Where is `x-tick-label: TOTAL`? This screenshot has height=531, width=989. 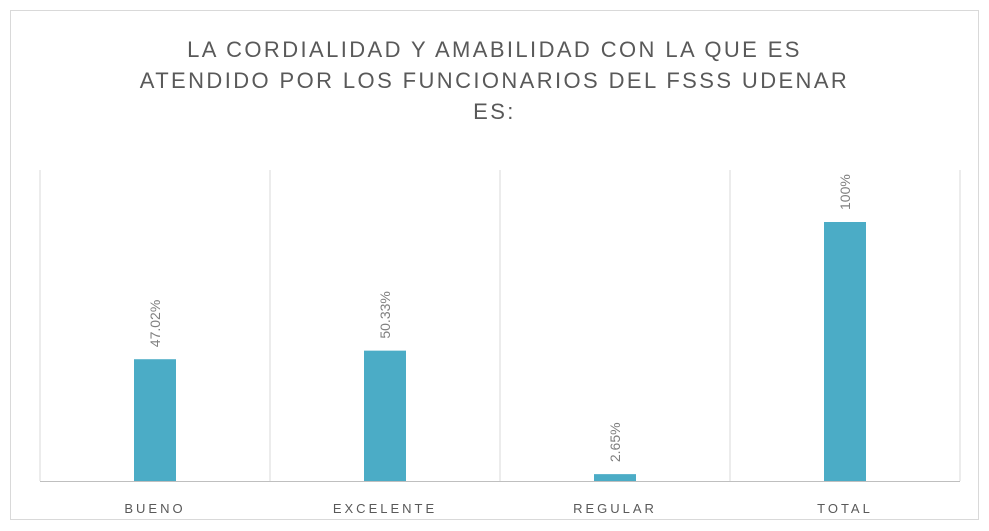 x-tick-label: TOTAL is located at coordinates (845, 508).